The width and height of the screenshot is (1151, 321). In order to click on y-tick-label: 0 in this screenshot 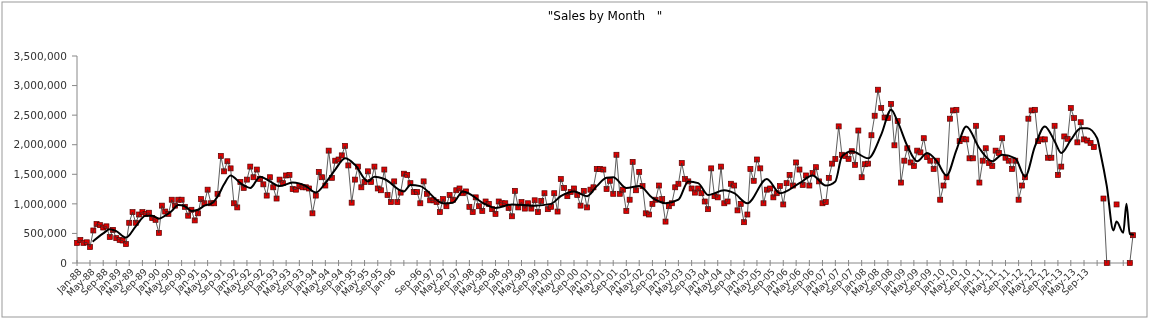, I will do `click(63, 262)`.